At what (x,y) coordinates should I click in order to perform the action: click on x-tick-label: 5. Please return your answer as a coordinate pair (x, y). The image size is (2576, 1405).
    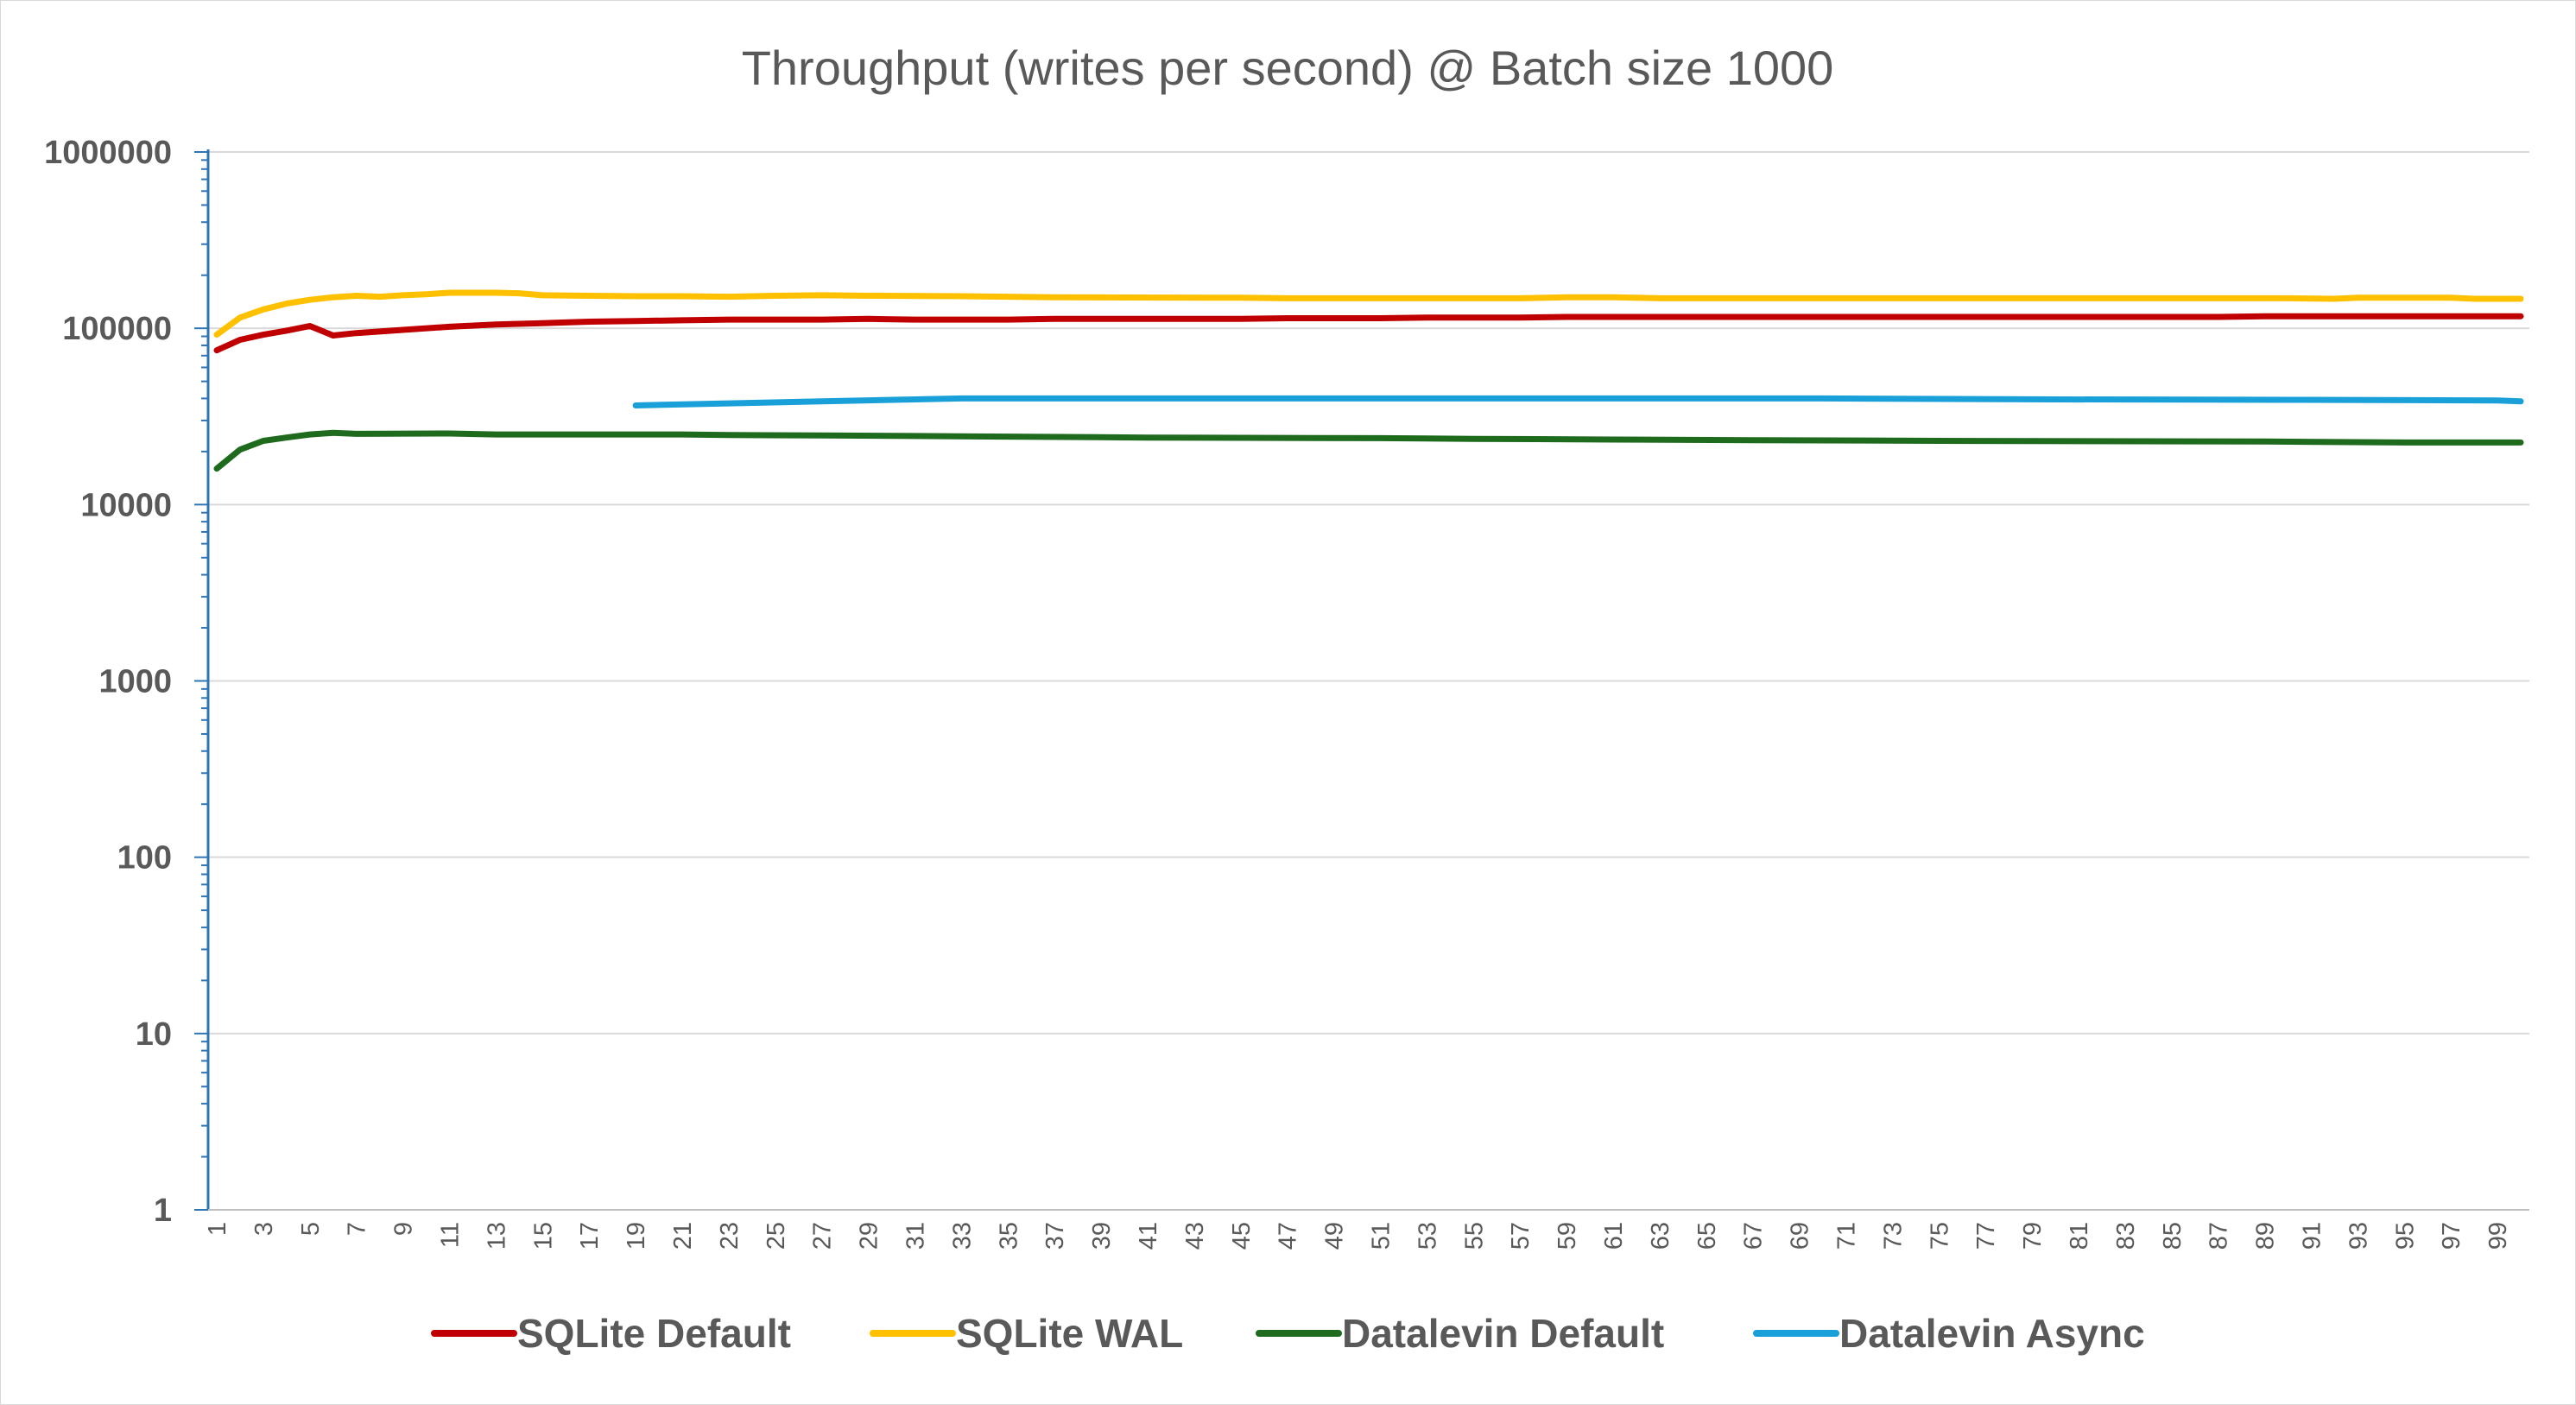
    Looking at the image, I should click on (311, 1229).